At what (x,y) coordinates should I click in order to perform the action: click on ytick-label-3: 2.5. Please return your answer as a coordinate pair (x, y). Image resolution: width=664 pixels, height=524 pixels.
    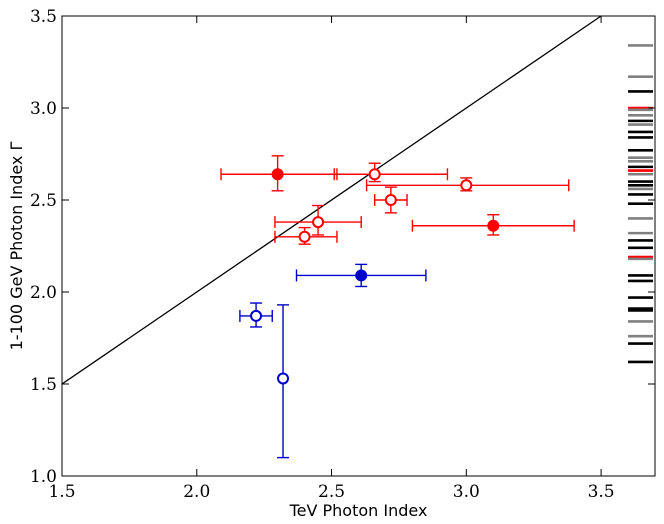
    Looking at the image, I should click on (43, 201).